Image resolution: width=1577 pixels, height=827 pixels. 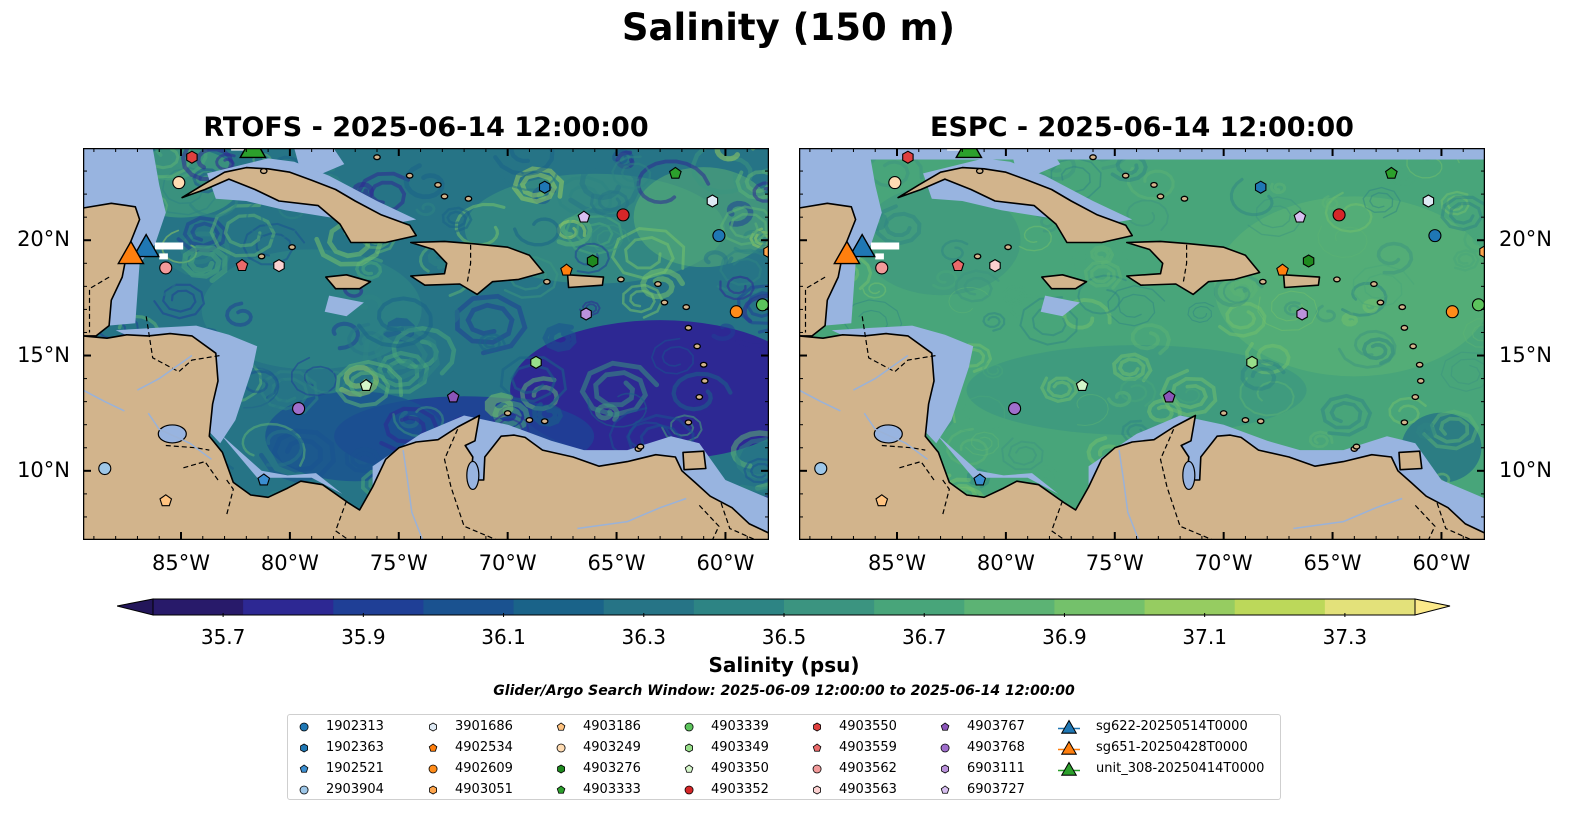 What do you see at coordinates (788, 27) in the screenshot?
I see `figure-title: Salinity (150 m)` at bounding box center [788, 27].